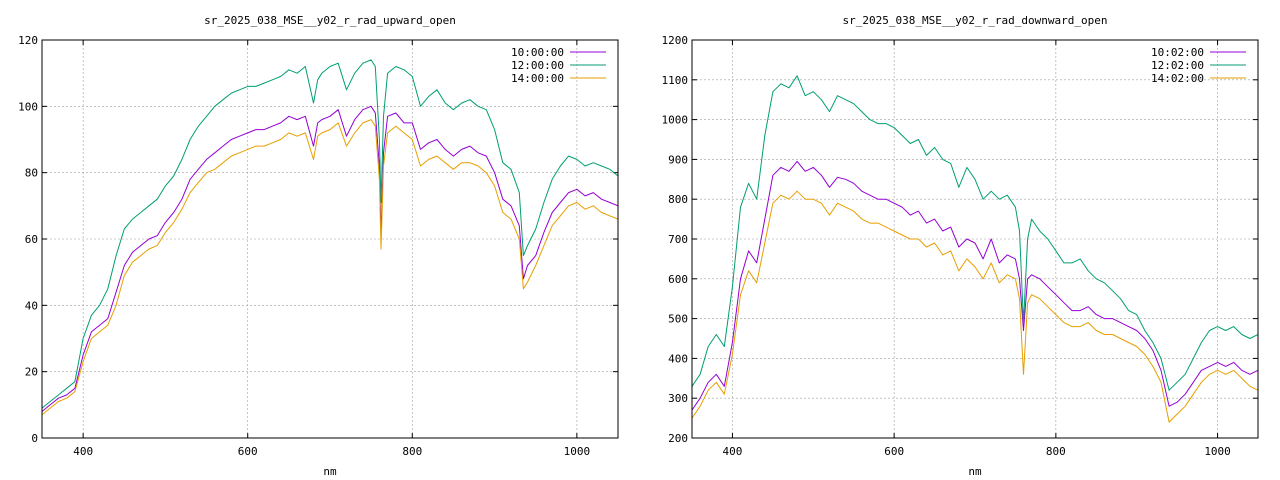 Image resolution: width=1280 pixels, height=480 pixels. I want to click on y-tick-label: 1200, so click(675, 40).